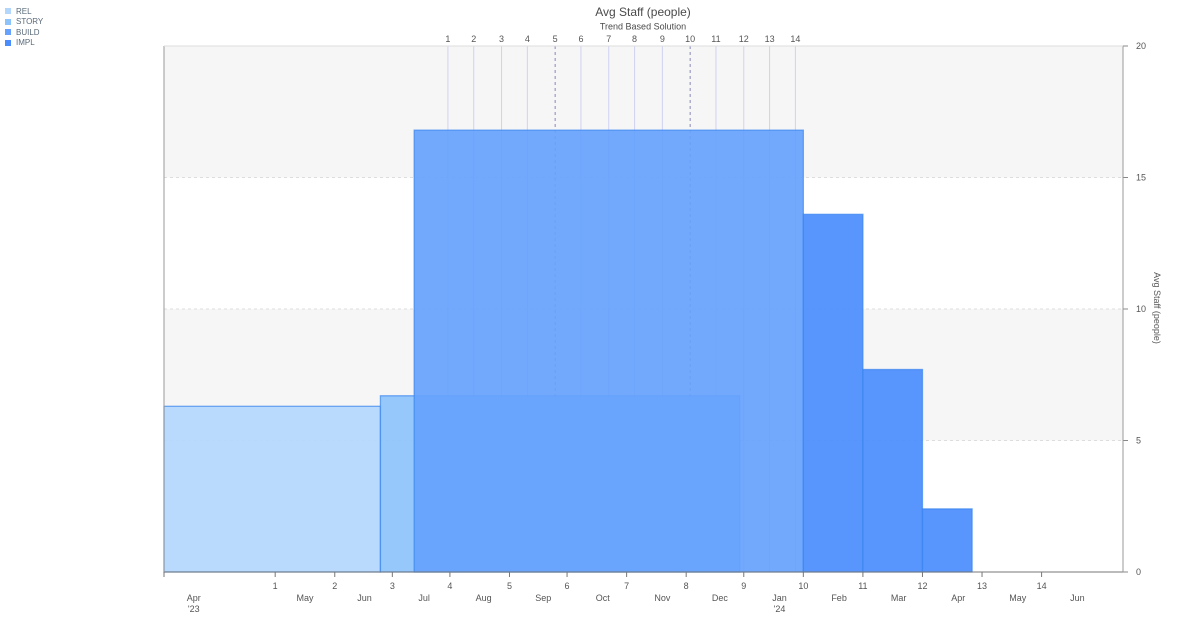 The height and width of the screenshot is (631, 1200). What do you see at coordinates (543, 598) in the screenshot?
I see `x-month-label: Sep` at bounding box center [543, 598].